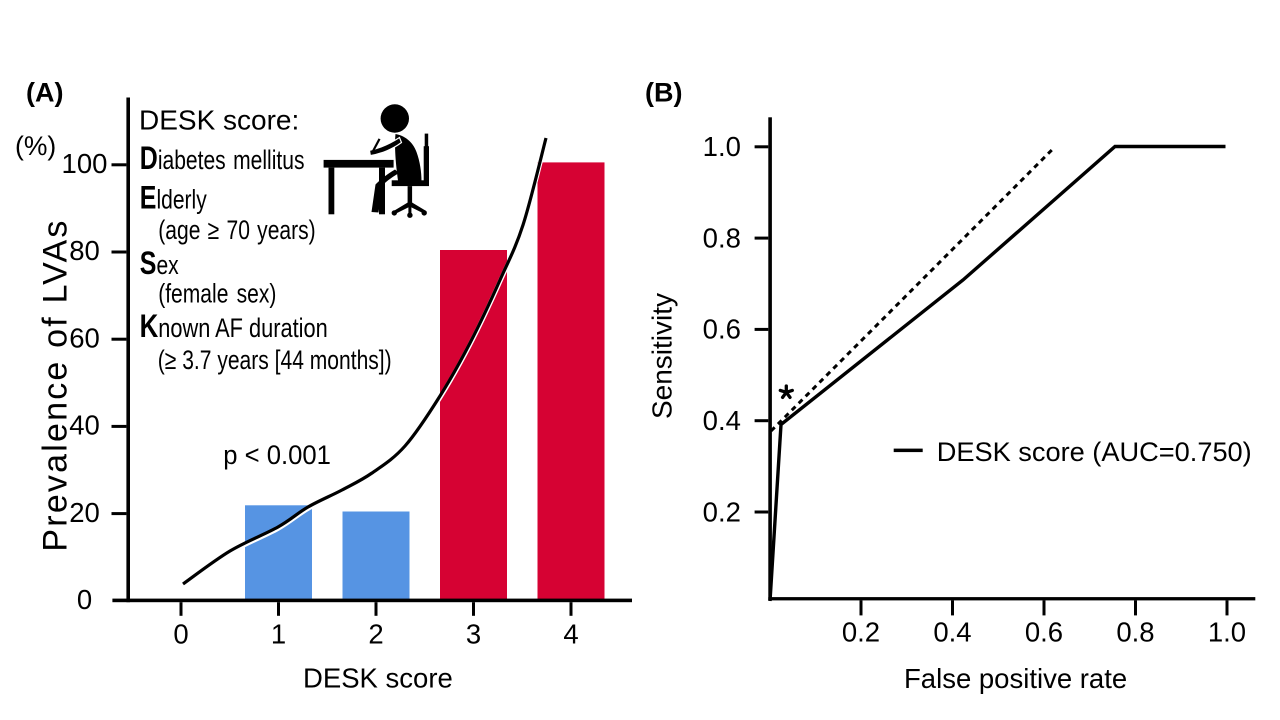 This screenshot has height=720, width=1280. What do you see at coordinates (236, 231) in the screenshot?
I see `svg-text: (age ≥ 70 years)` at bounding box center [236, 231].